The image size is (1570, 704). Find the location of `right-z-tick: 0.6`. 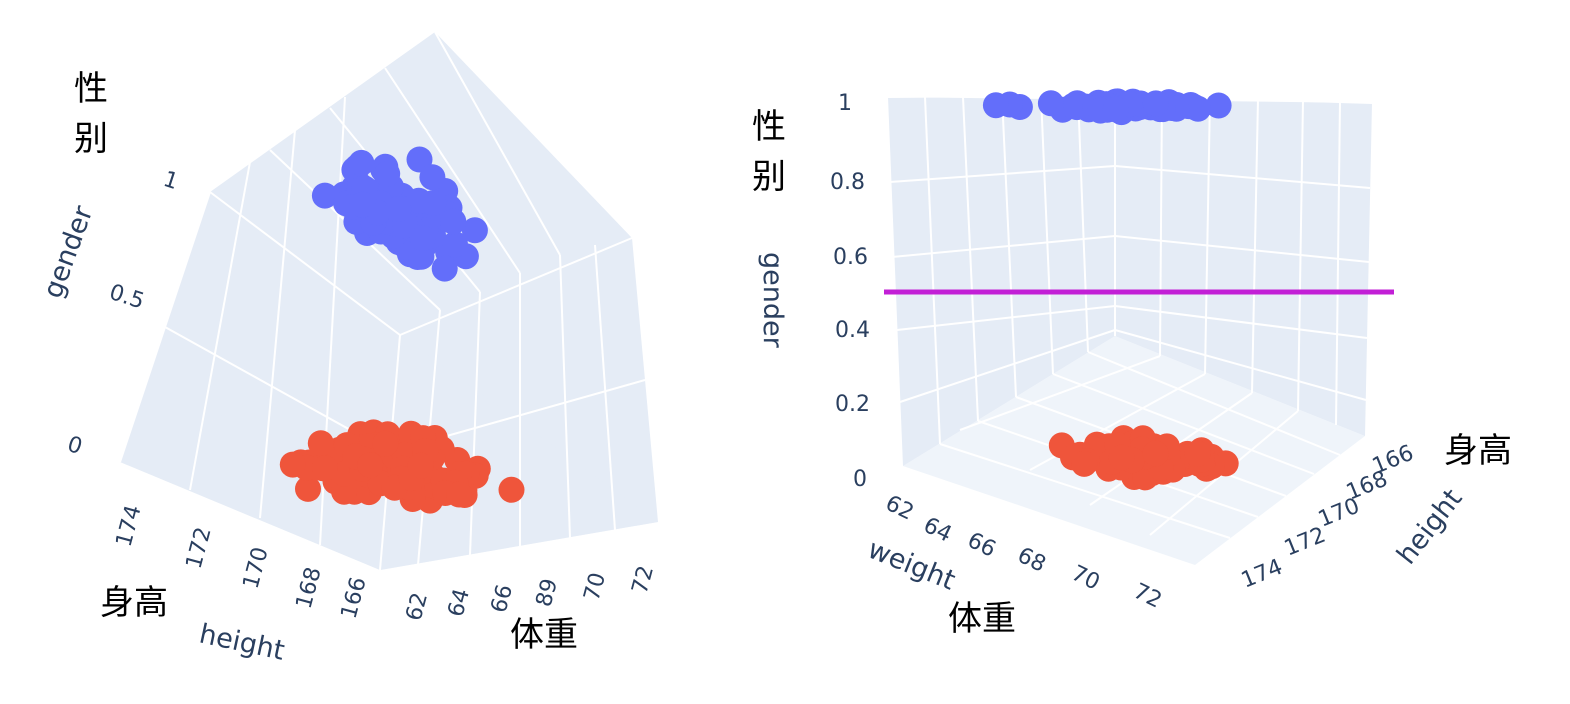

right-z-tick: 0.6 is located at coordinates (850, 257).